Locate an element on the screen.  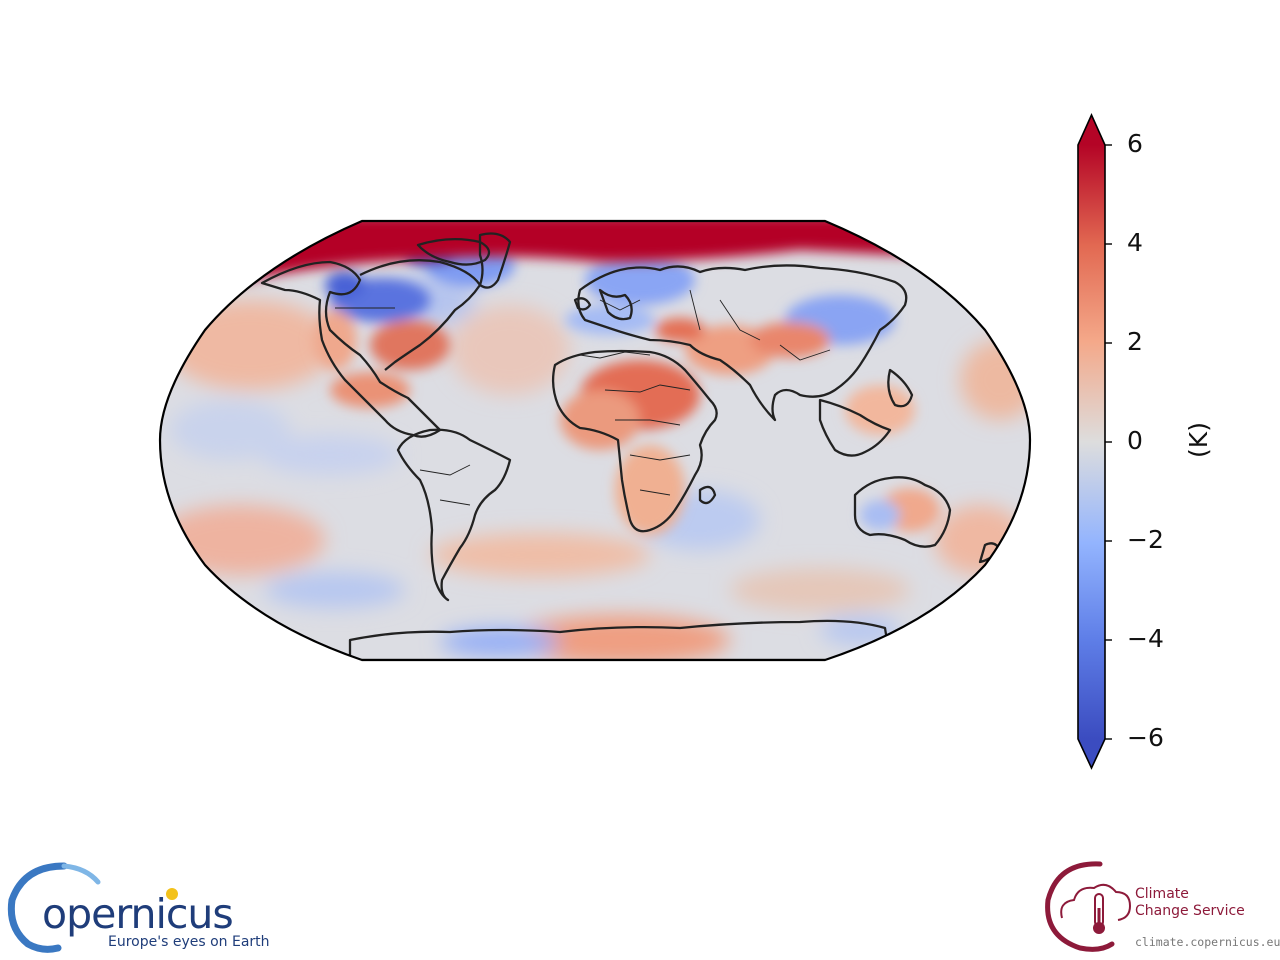
colorbar-ticks: 6 4 2 0 −2 −4 −6 is located at coordinates (1134, 440).